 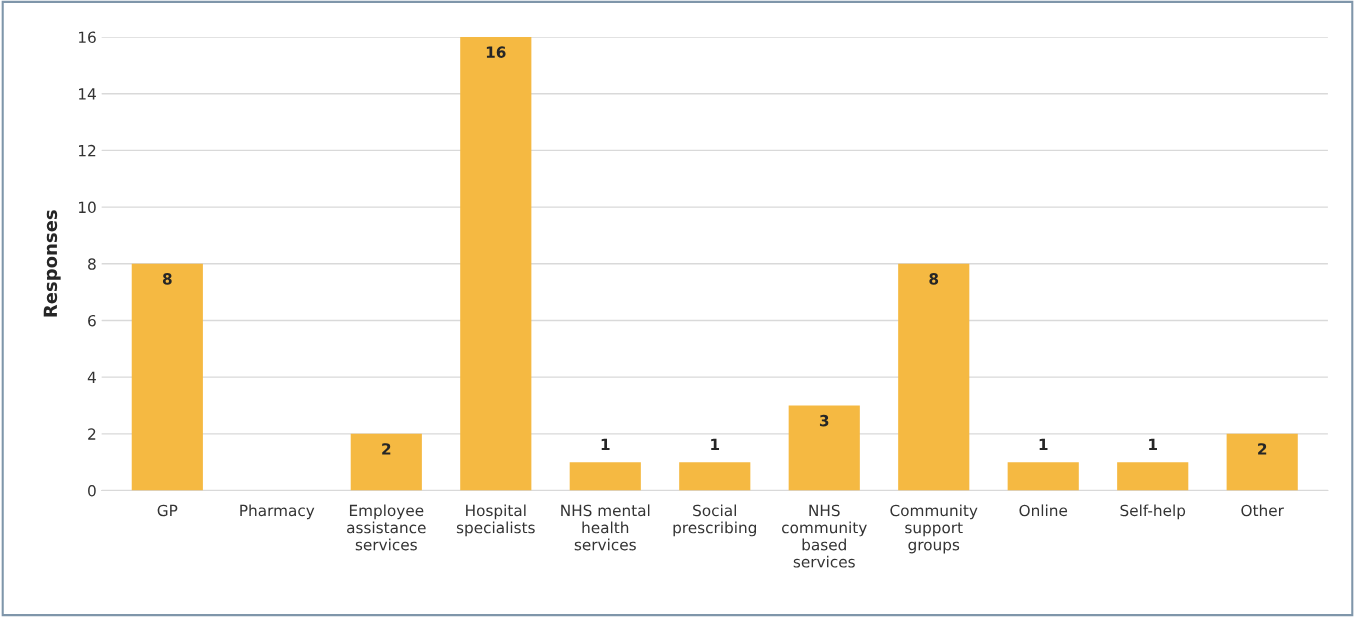 What do you see at coordinates (52, 263) in the screenshot?
I see `y-axis-title: Responses` at bounding box center [52, 263].